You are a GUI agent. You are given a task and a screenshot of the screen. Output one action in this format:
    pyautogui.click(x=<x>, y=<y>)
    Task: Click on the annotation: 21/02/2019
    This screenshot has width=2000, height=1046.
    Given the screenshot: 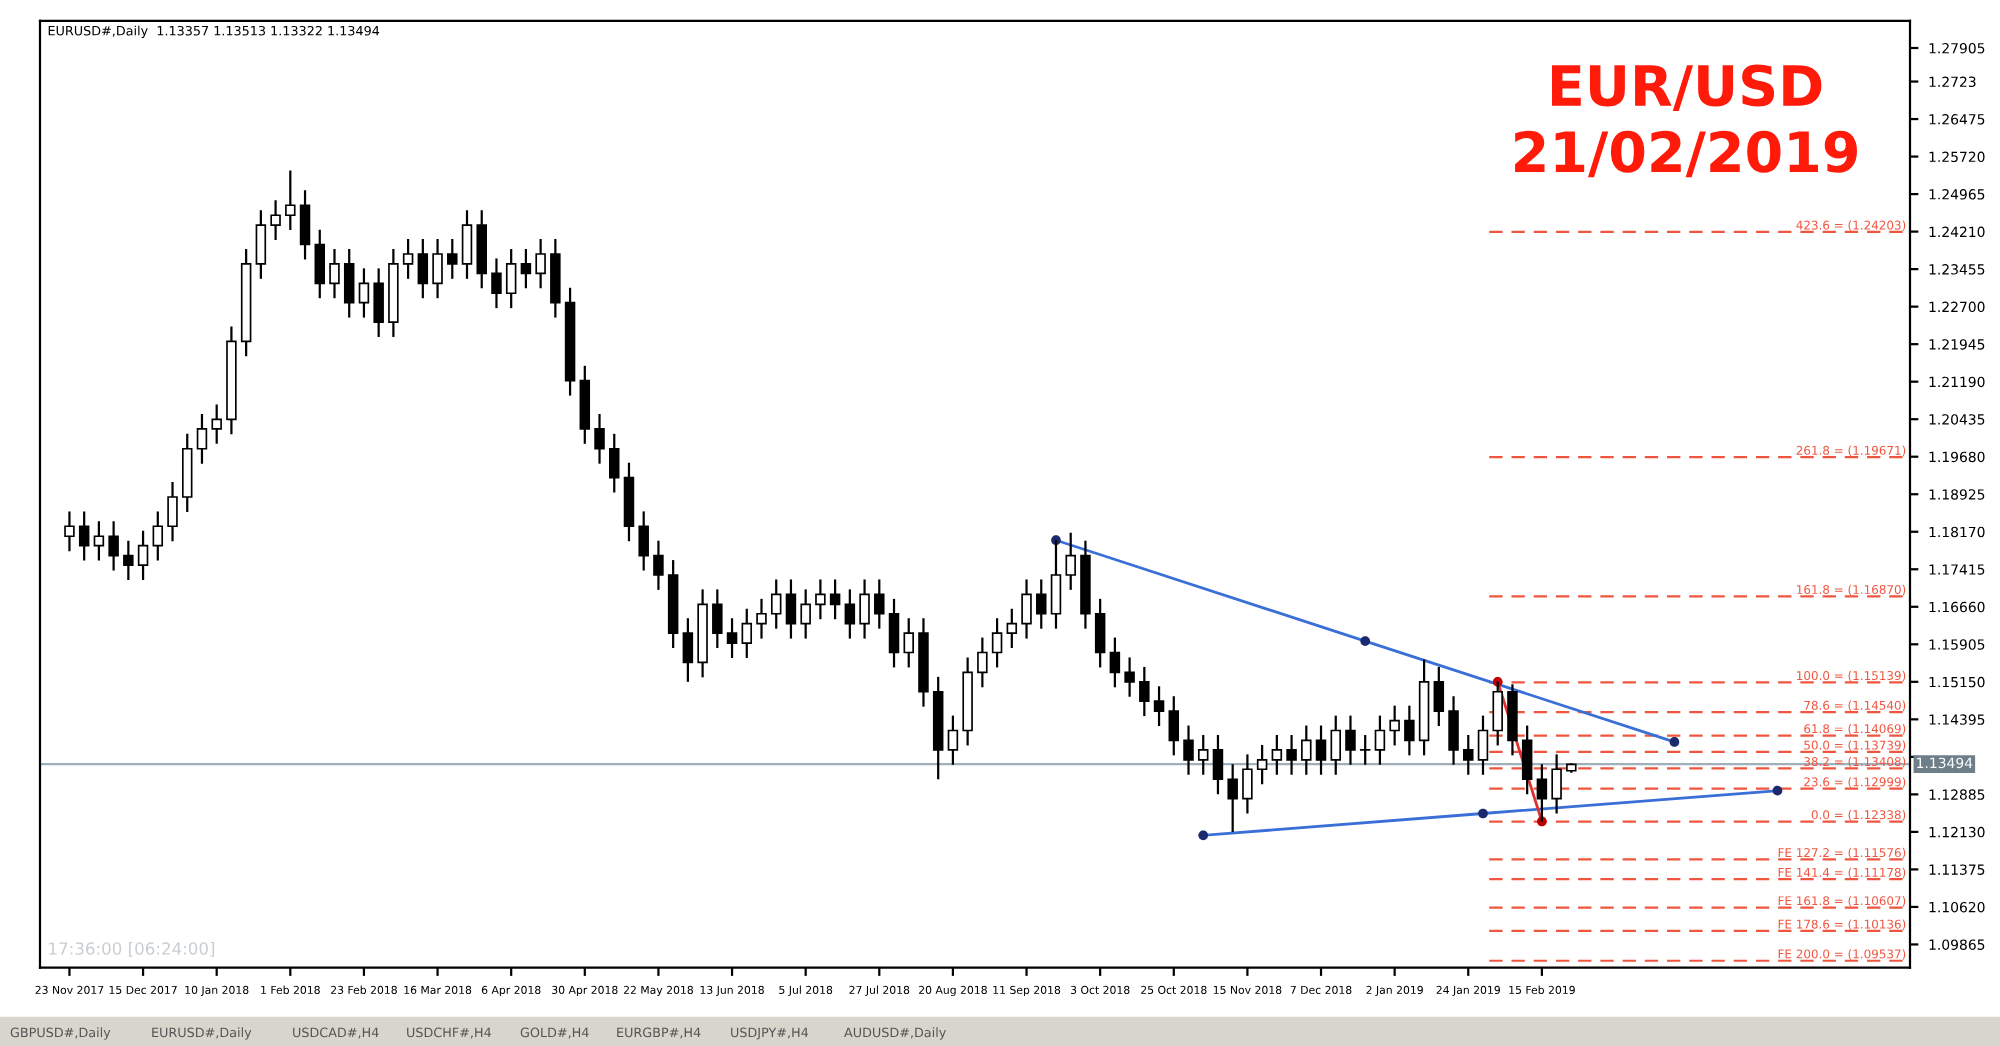 What is the action you would take?
    pyautogui.click(x=1686, y=154)
    